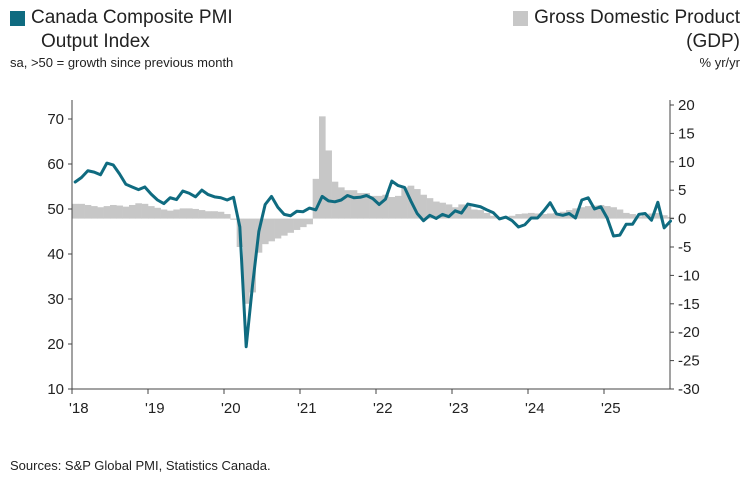  Describe the element at coordinates (55, 164) in the screenshot. I see `left-tick-label: 60` at that location.